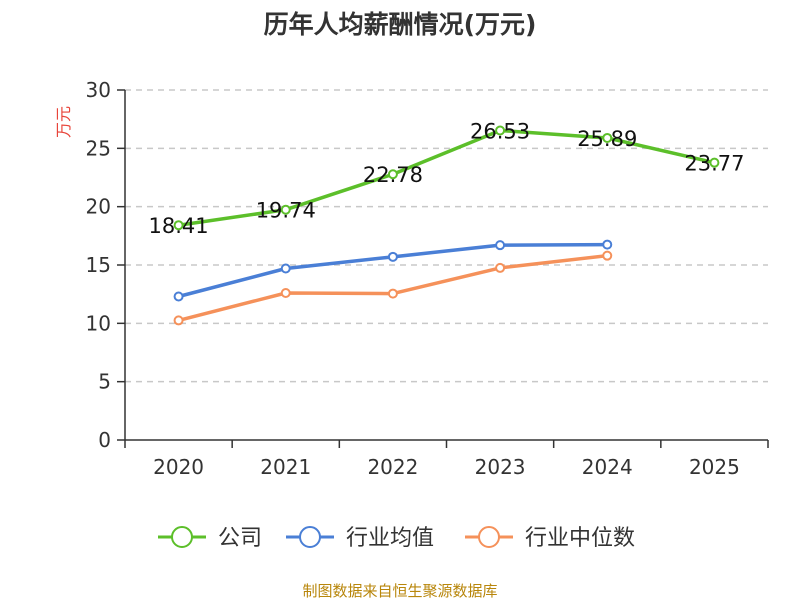 The height and width of the screenshot is (600, 800). Describe the element at coordinates (178, 320) in the screenshot. I see `data-point-2-2020` at that location.